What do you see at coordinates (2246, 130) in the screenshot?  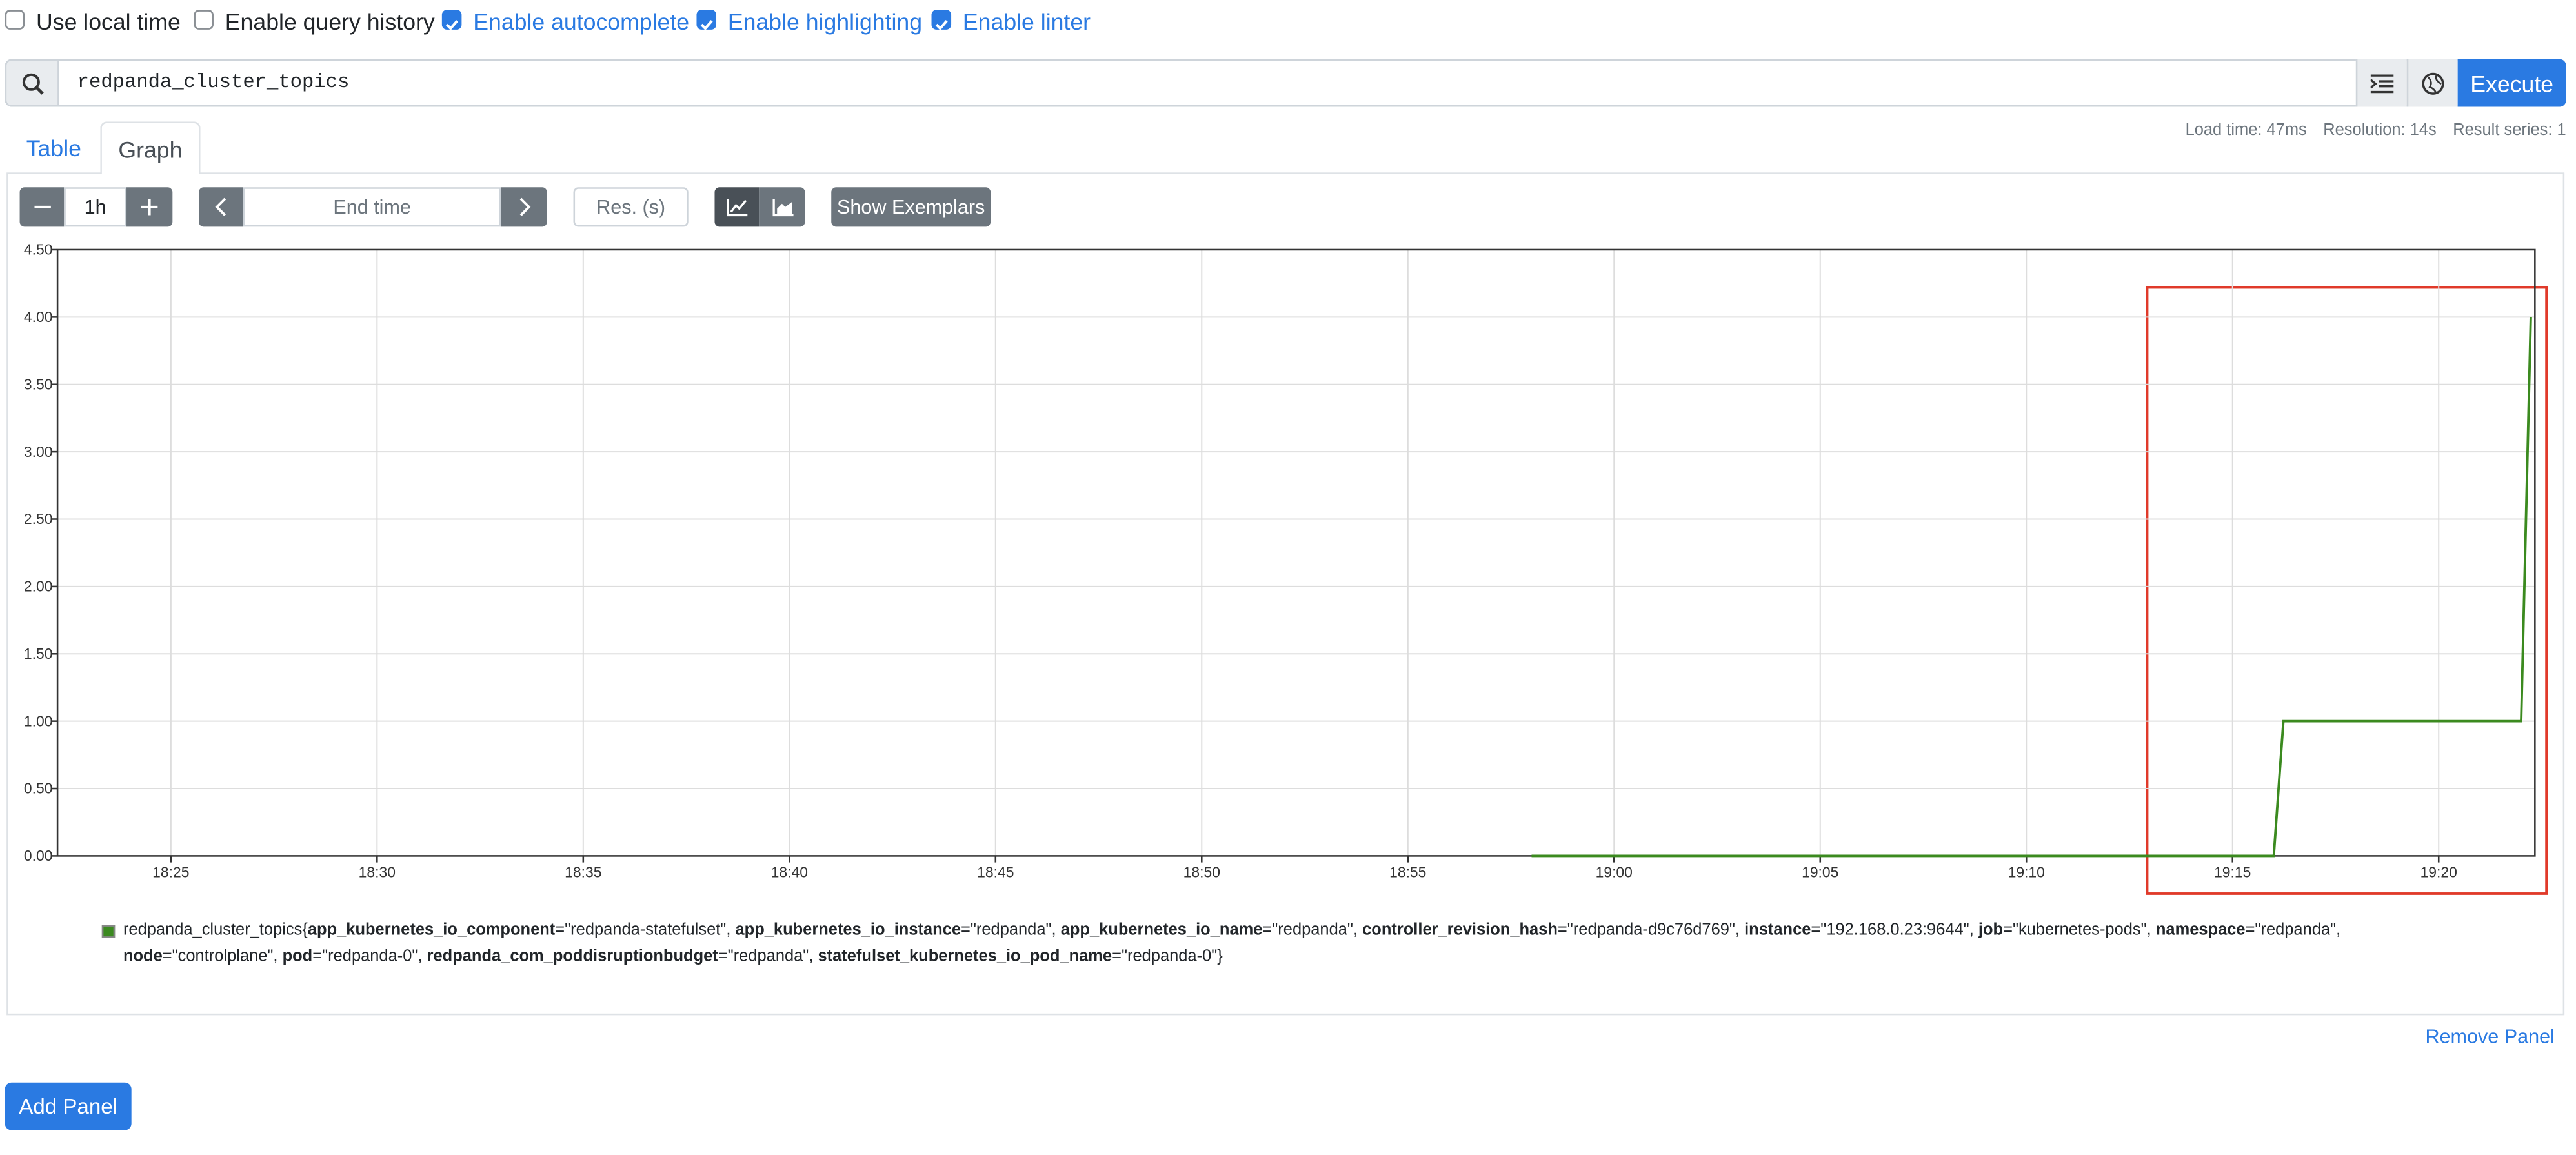 I see `load-time: Load time: 47ms` at bounding box center [2246, 130].